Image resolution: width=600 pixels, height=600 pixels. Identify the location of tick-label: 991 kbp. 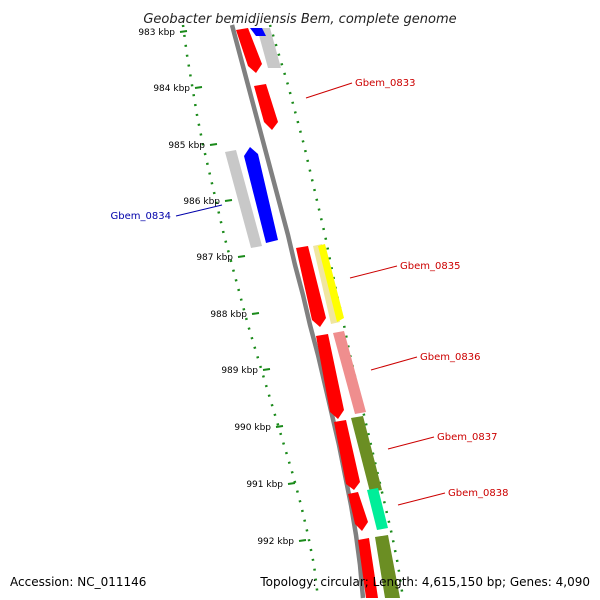
(264, 485).